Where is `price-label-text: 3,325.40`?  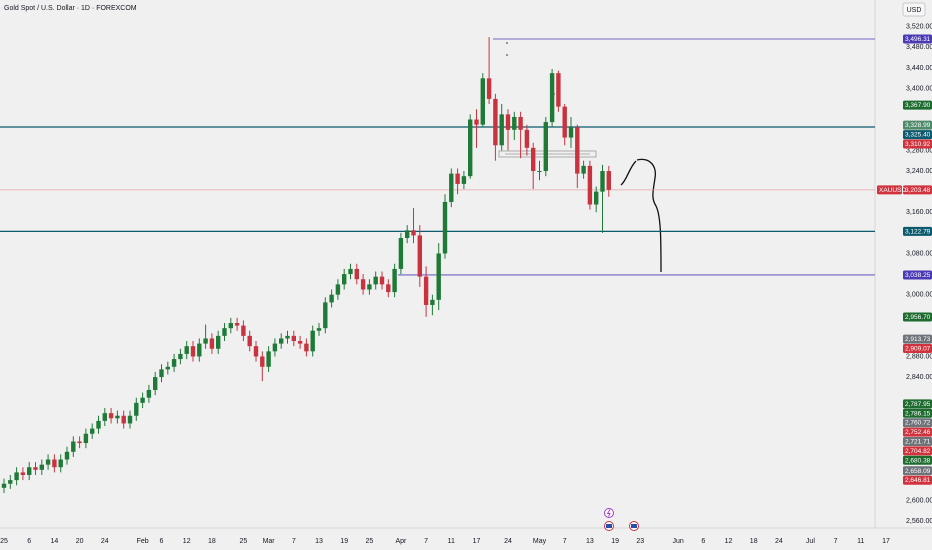
price-label-text: 3,325.40 is located at coordinates (918, 135).